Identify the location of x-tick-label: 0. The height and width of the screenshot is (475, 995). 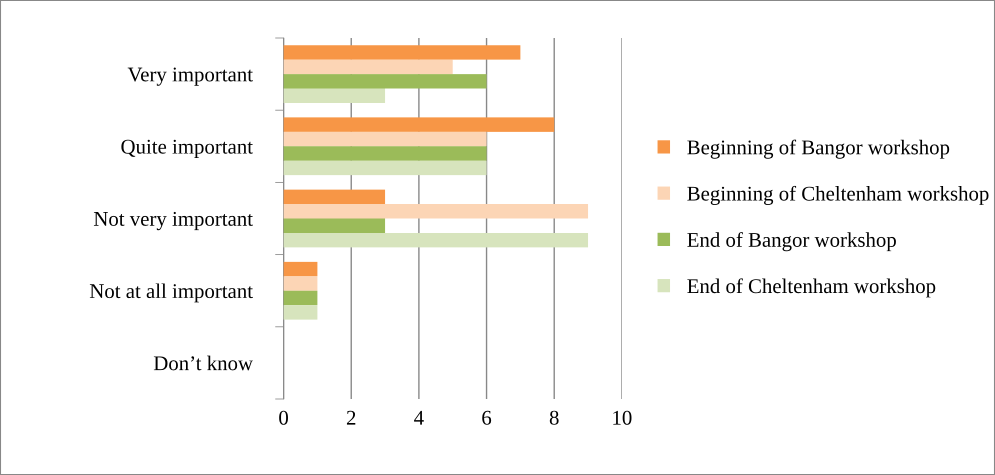
(283, 417).